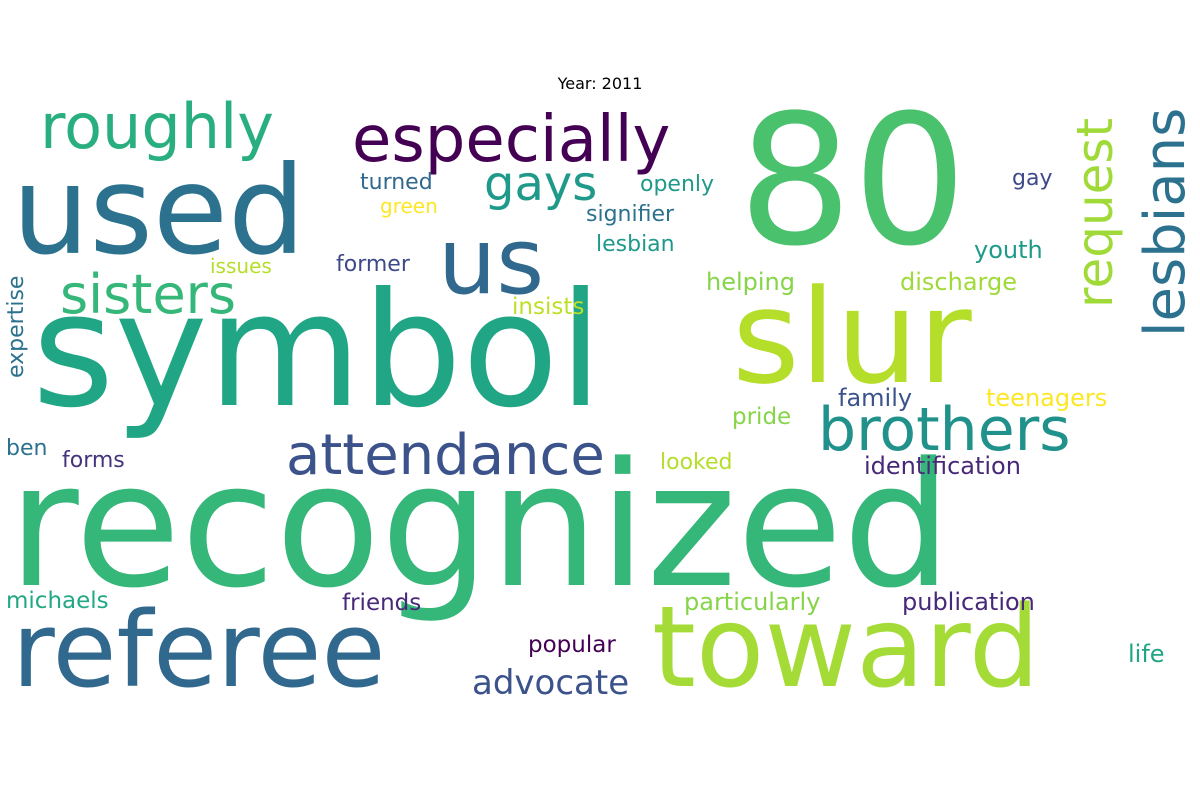 The image size is (1200, 800). I want to click on cloud-word: michaels, so click(57, 601).